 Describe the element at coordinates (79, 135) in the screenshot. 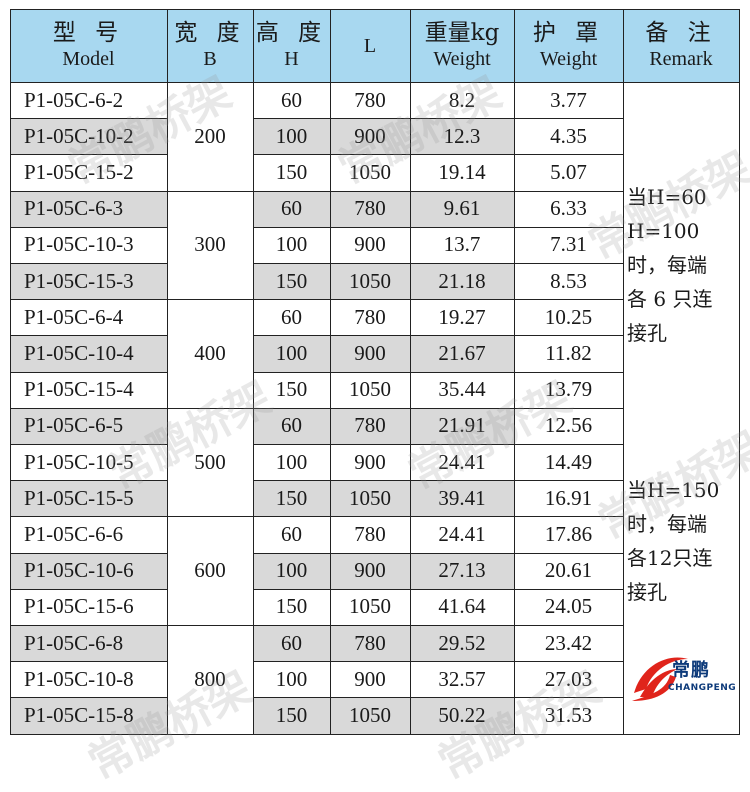

I see `model-cell: P1-05C-10-2` at that location.